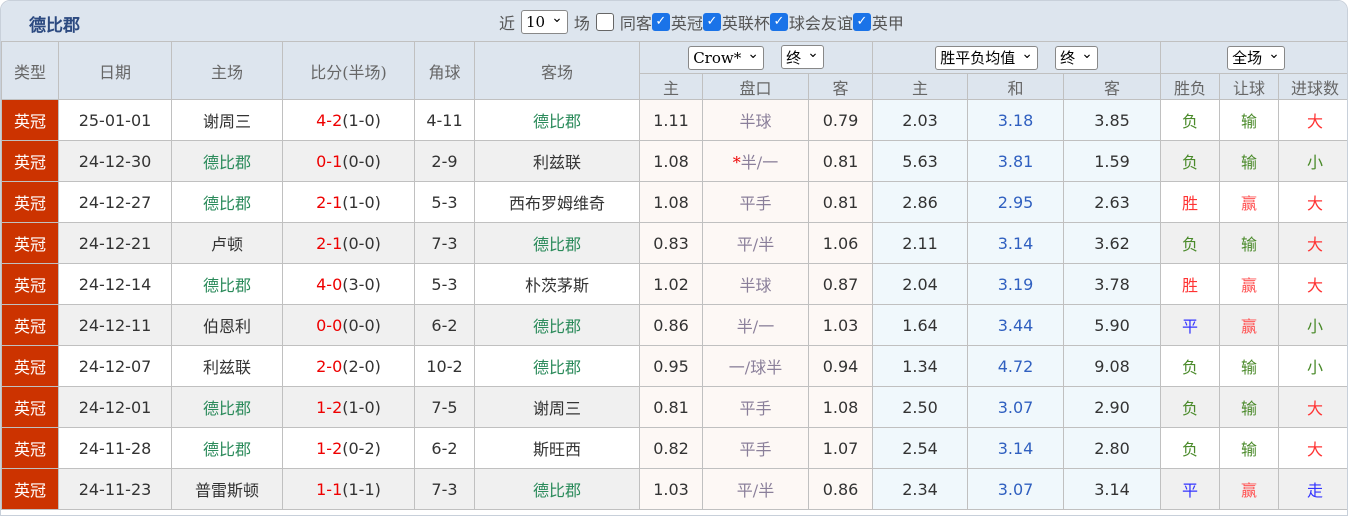 This screenshot has width=1350, height=516. What do you see at coordinates (726, 57) in the screenshot?
I see `bookmaker-select: Crow*` at bounding box center [726, 57].